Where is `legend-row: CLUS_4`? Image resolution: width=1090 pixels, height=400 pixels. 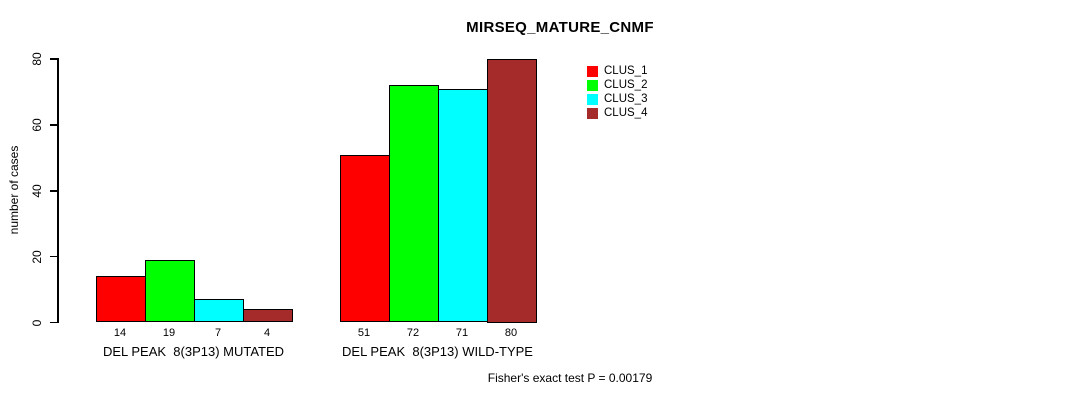 legend-row: CLUS_4 is located at coordinates (617, 113).